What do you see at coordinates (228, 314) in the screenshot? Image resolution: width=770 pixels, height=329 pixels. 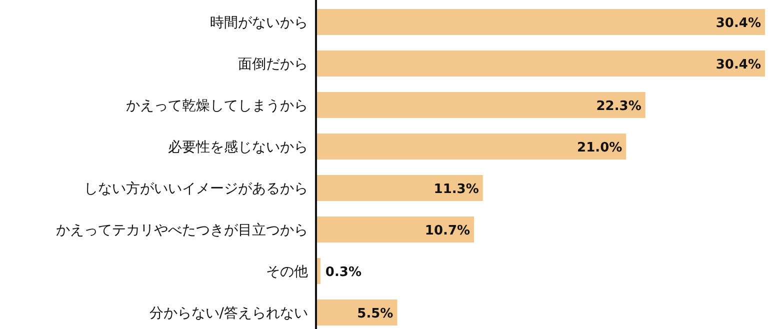 I see `y-tick-label: 分からない/答えられない` at bounding box center [228, 314].